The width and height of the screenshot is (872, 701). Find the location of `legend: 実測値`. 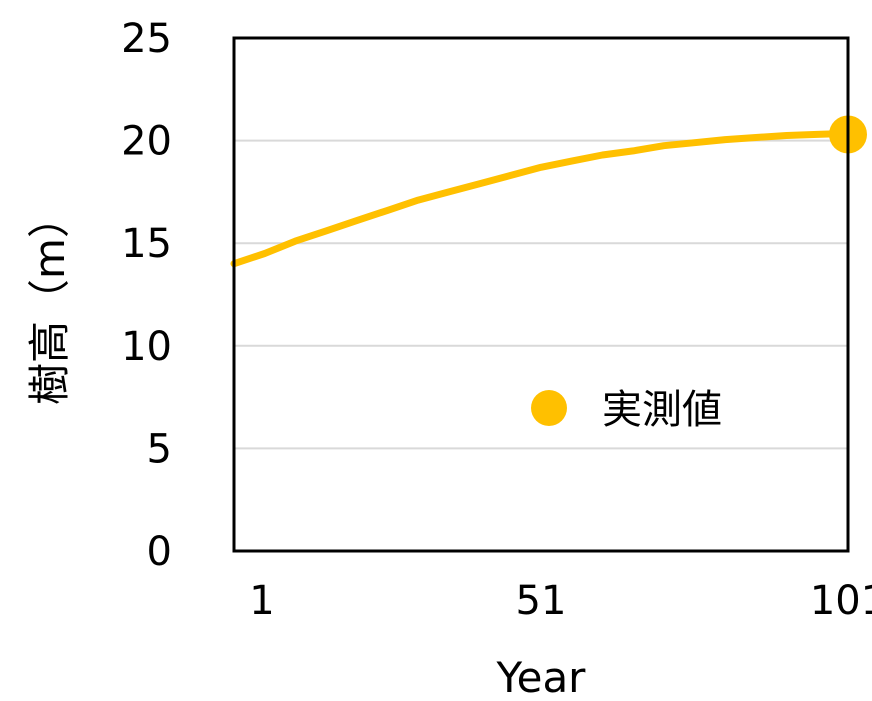

legend: 実測値 is located at coordinates (626, 410).